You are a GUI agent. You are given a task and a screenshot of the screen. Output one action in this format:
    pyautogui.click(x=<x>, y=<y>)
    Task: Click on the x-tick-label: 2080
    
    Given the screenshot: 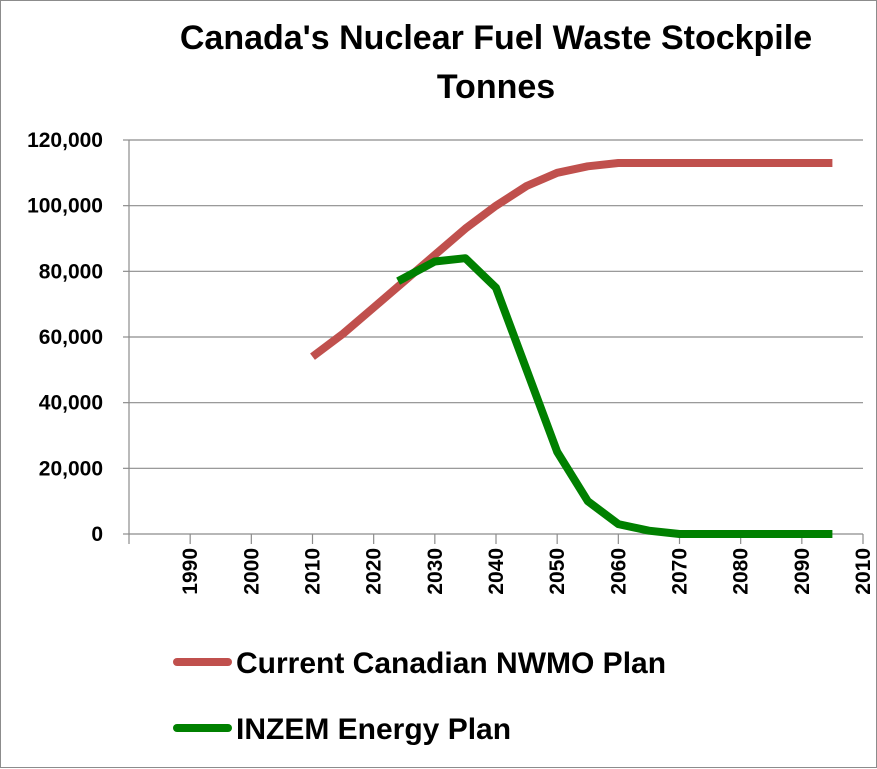 What is the action you would take?
    pyautogui.click(x=741, y=571)
    